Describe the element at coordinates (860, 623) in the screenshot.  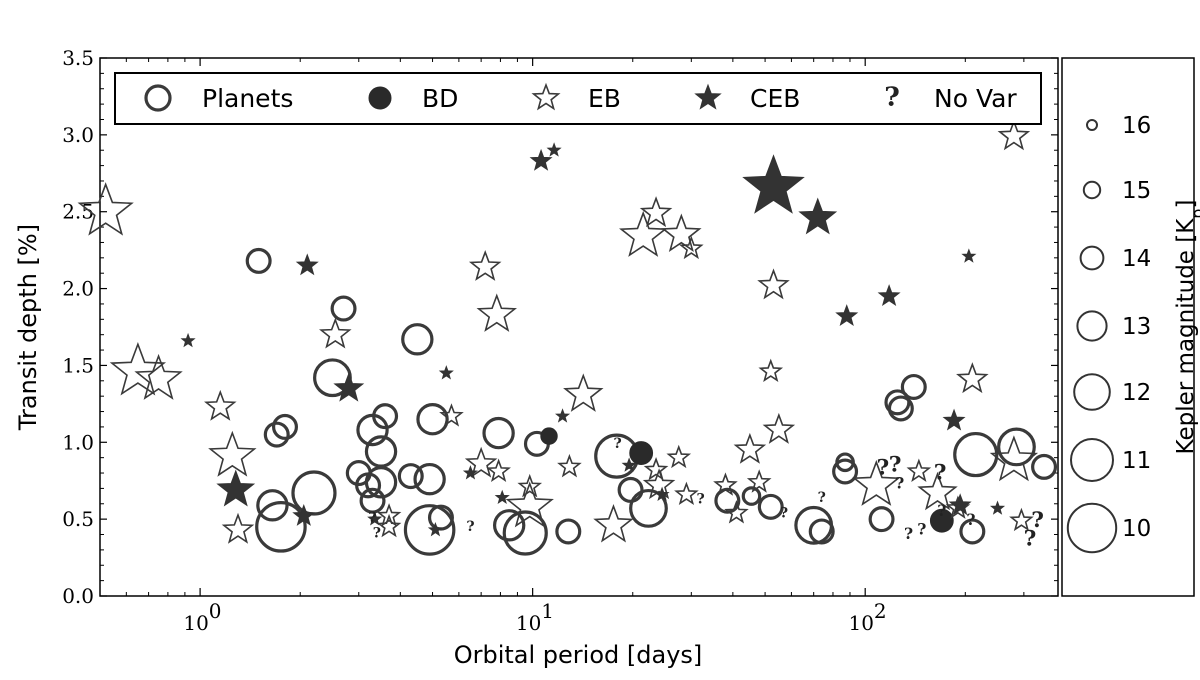
I see `x-tick-label: 10` at that location.